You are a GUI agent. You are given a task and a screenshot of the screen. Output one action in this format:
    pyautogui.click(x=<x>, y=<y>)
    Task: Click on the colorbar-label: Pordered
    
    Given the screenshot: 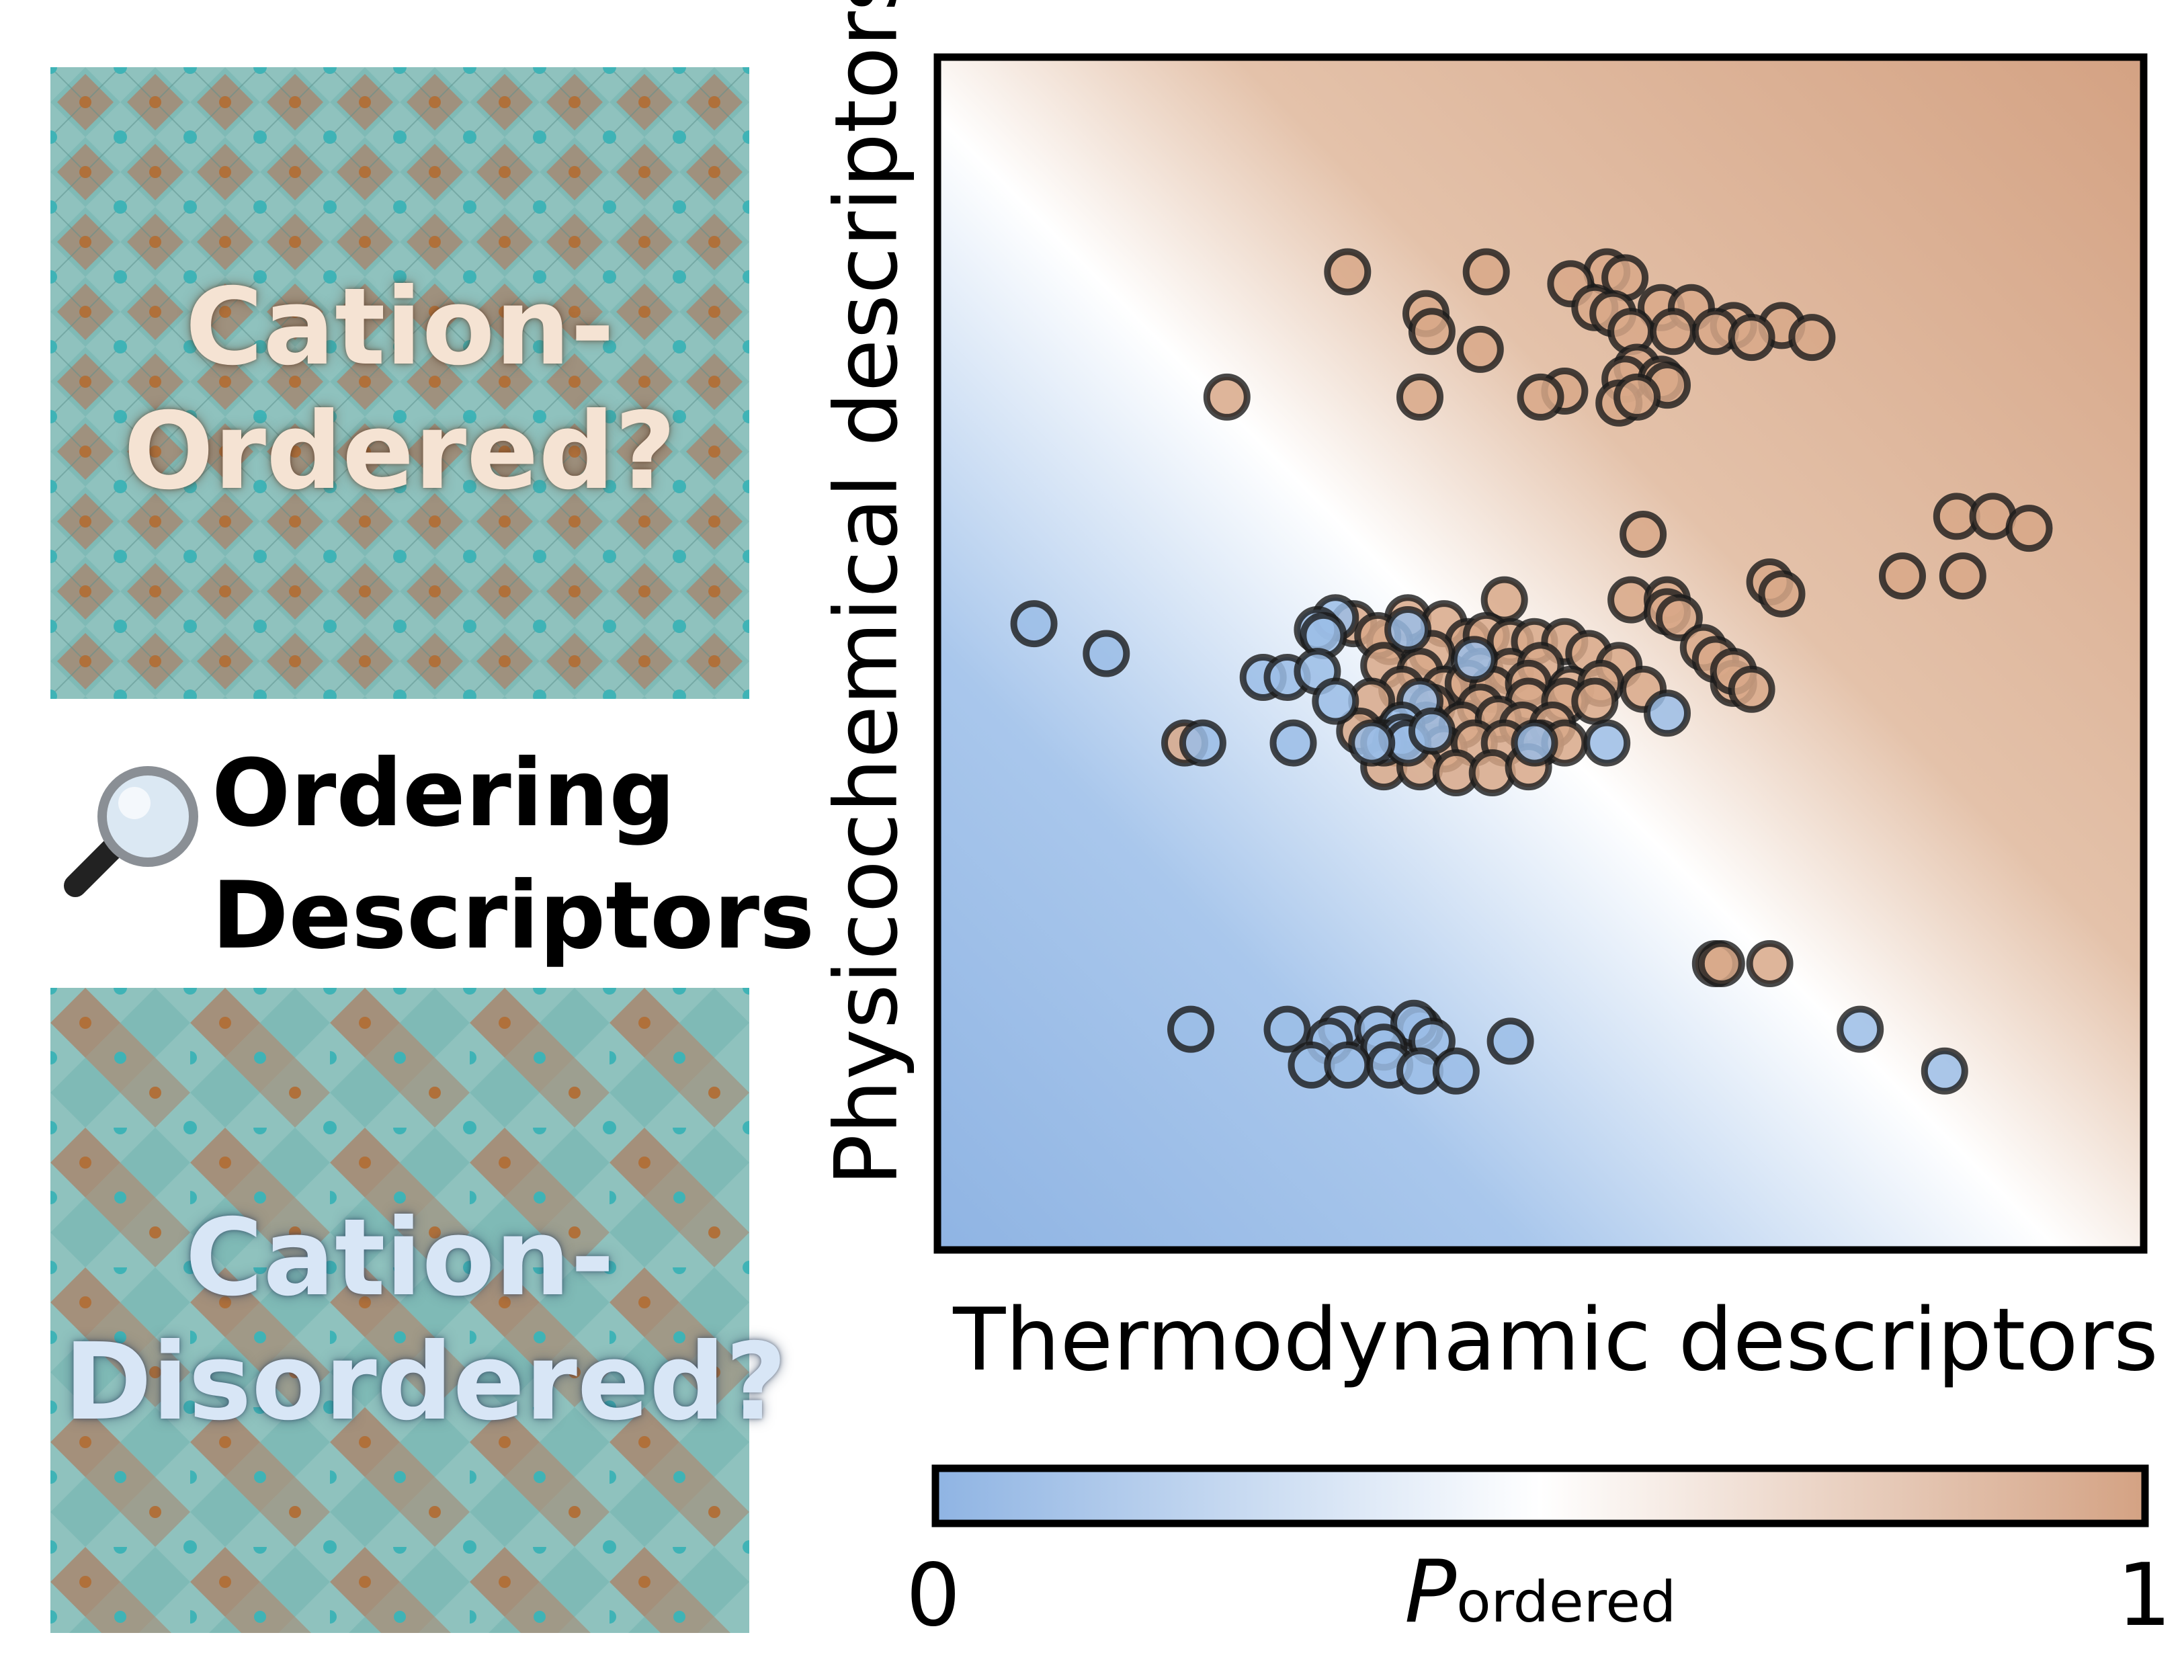 What is the action you would take?
    pyautogui.click(x=1540, y=1592)
    